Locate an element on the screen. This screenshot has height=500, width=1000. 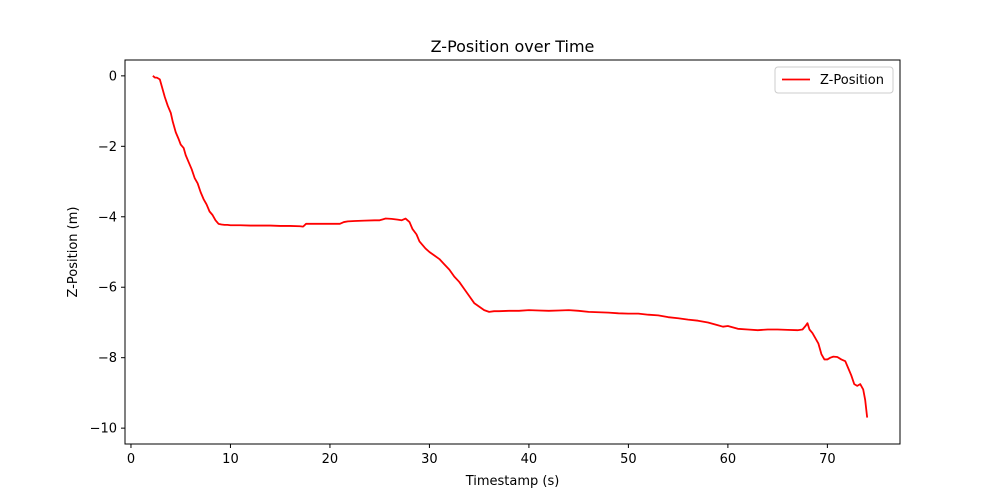
legend: Z-Position is located at coordinates (834, 80).